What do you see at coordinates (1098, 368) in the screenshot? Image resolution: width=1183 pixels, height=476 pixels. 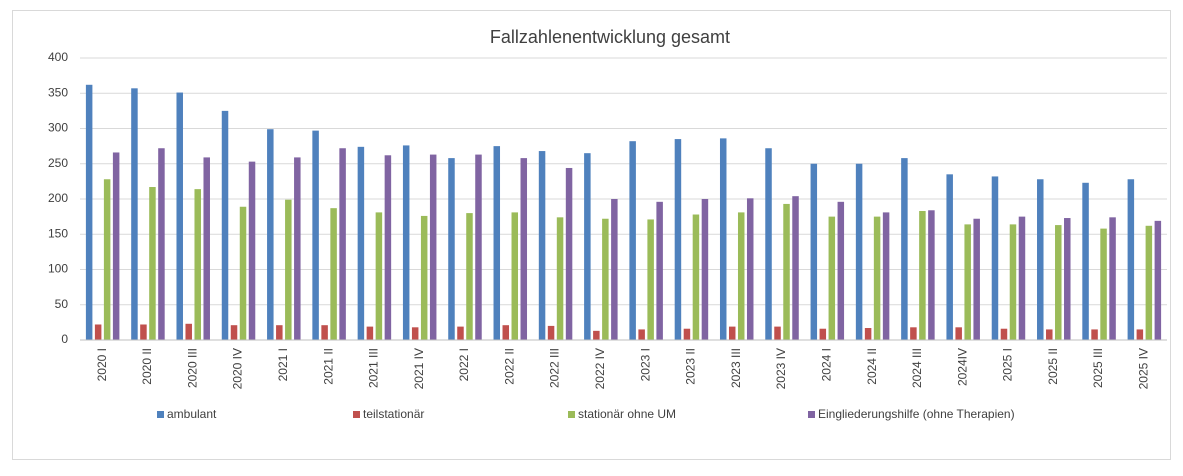 I see `x-tick-label: 2025 III` at bounding box center [1098, 368].